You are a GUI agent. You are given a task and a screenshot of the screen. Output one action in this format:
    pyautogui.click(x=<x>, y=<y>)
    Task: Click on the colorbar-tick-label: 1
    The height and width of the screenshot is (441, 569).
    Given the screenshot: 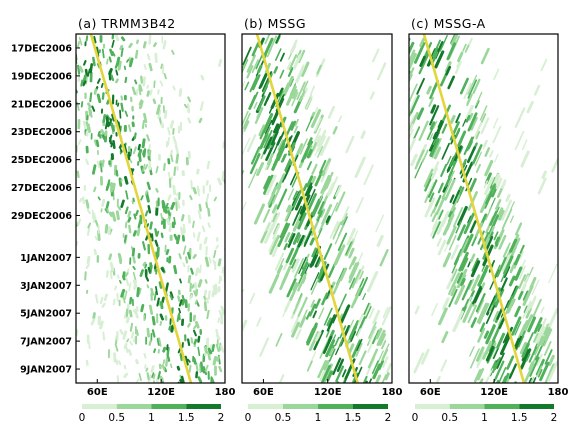 What is the action you would take?
    pyautogui.click(x=484, y=418)
    